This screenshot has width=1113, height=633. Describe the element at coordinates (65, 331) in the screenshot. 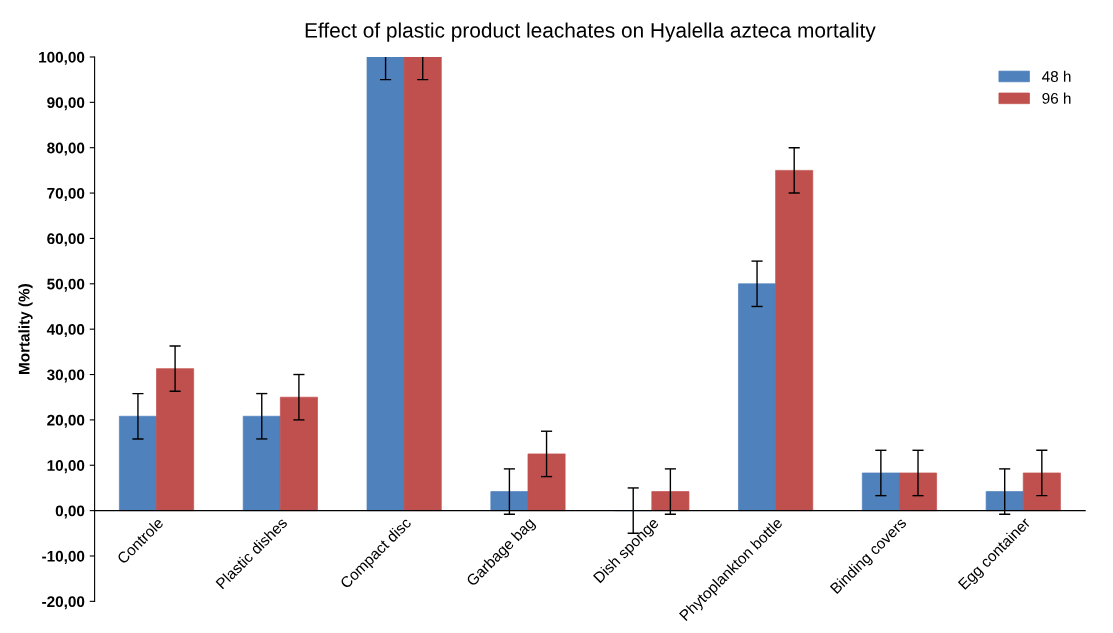

I see `y-tick-label: 40,00` at that location.